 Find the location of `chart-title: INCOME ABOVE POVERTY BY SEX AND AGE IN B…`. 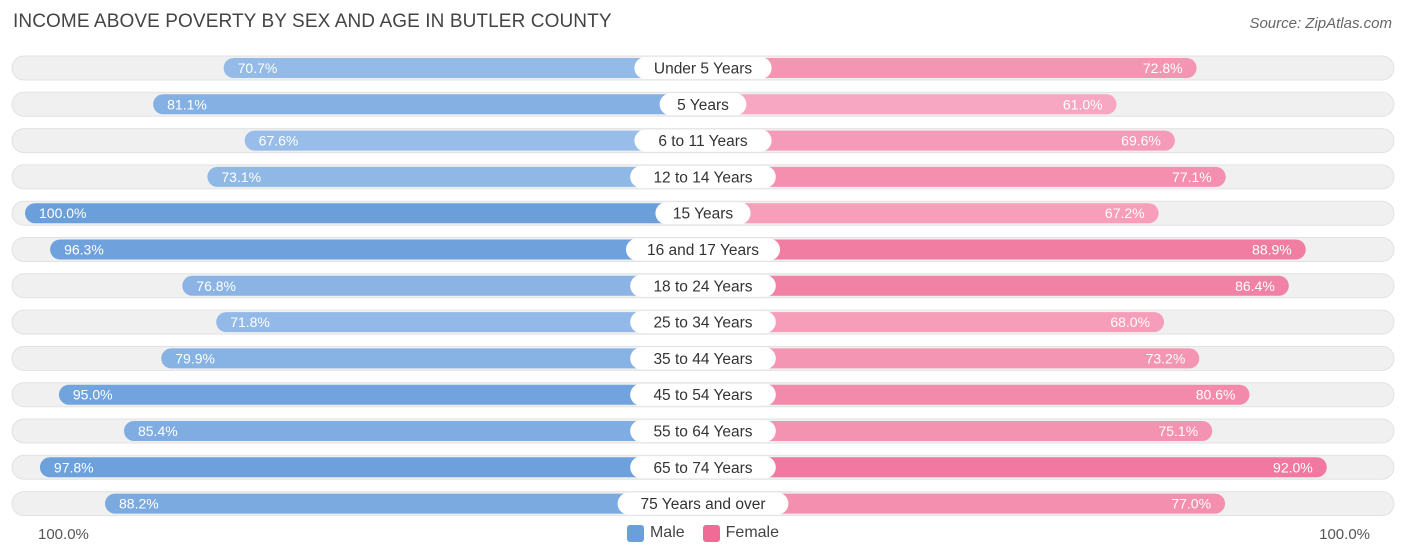

chart-title: INCOME ABOVE POVERTY BY SEX AND AGE IN B… is located at coordinates (312, 21).